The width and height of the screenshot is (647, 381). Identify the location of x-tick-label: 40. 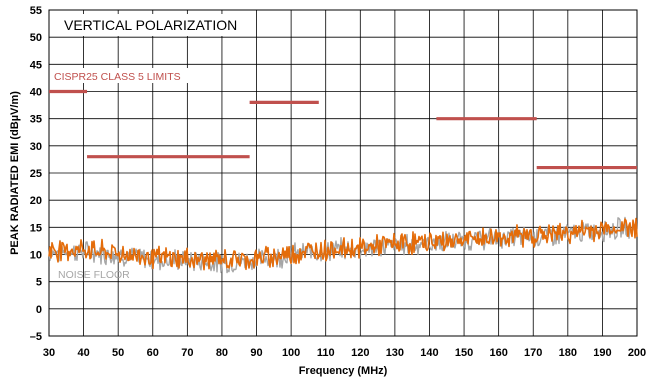
(83, 353).